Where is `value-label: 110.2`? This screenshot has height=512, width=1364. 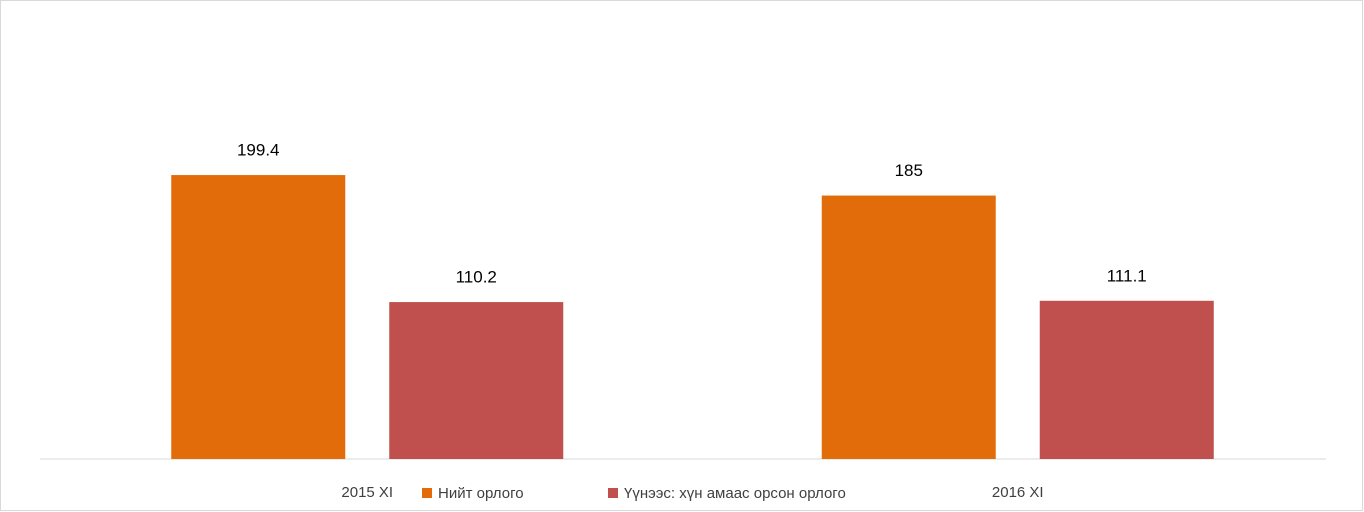
value-label: 110.2 is located at coordinates (476, 277).